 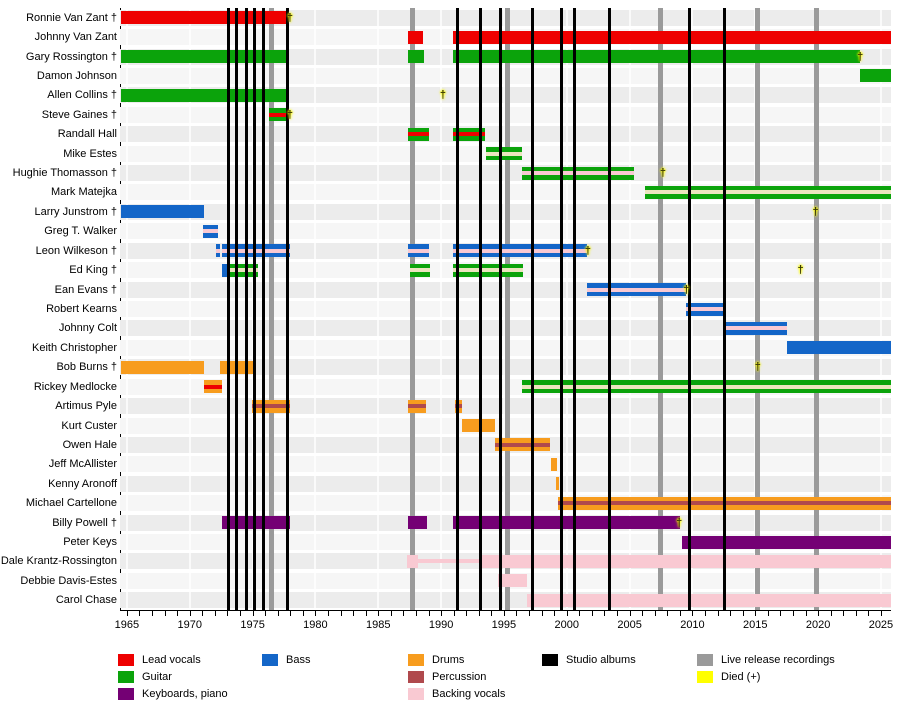 What do you see at coordinates (75, 386) in the screenshot?
I see `member-label: Rickey Medlocke` at bounding box center [75, 386].